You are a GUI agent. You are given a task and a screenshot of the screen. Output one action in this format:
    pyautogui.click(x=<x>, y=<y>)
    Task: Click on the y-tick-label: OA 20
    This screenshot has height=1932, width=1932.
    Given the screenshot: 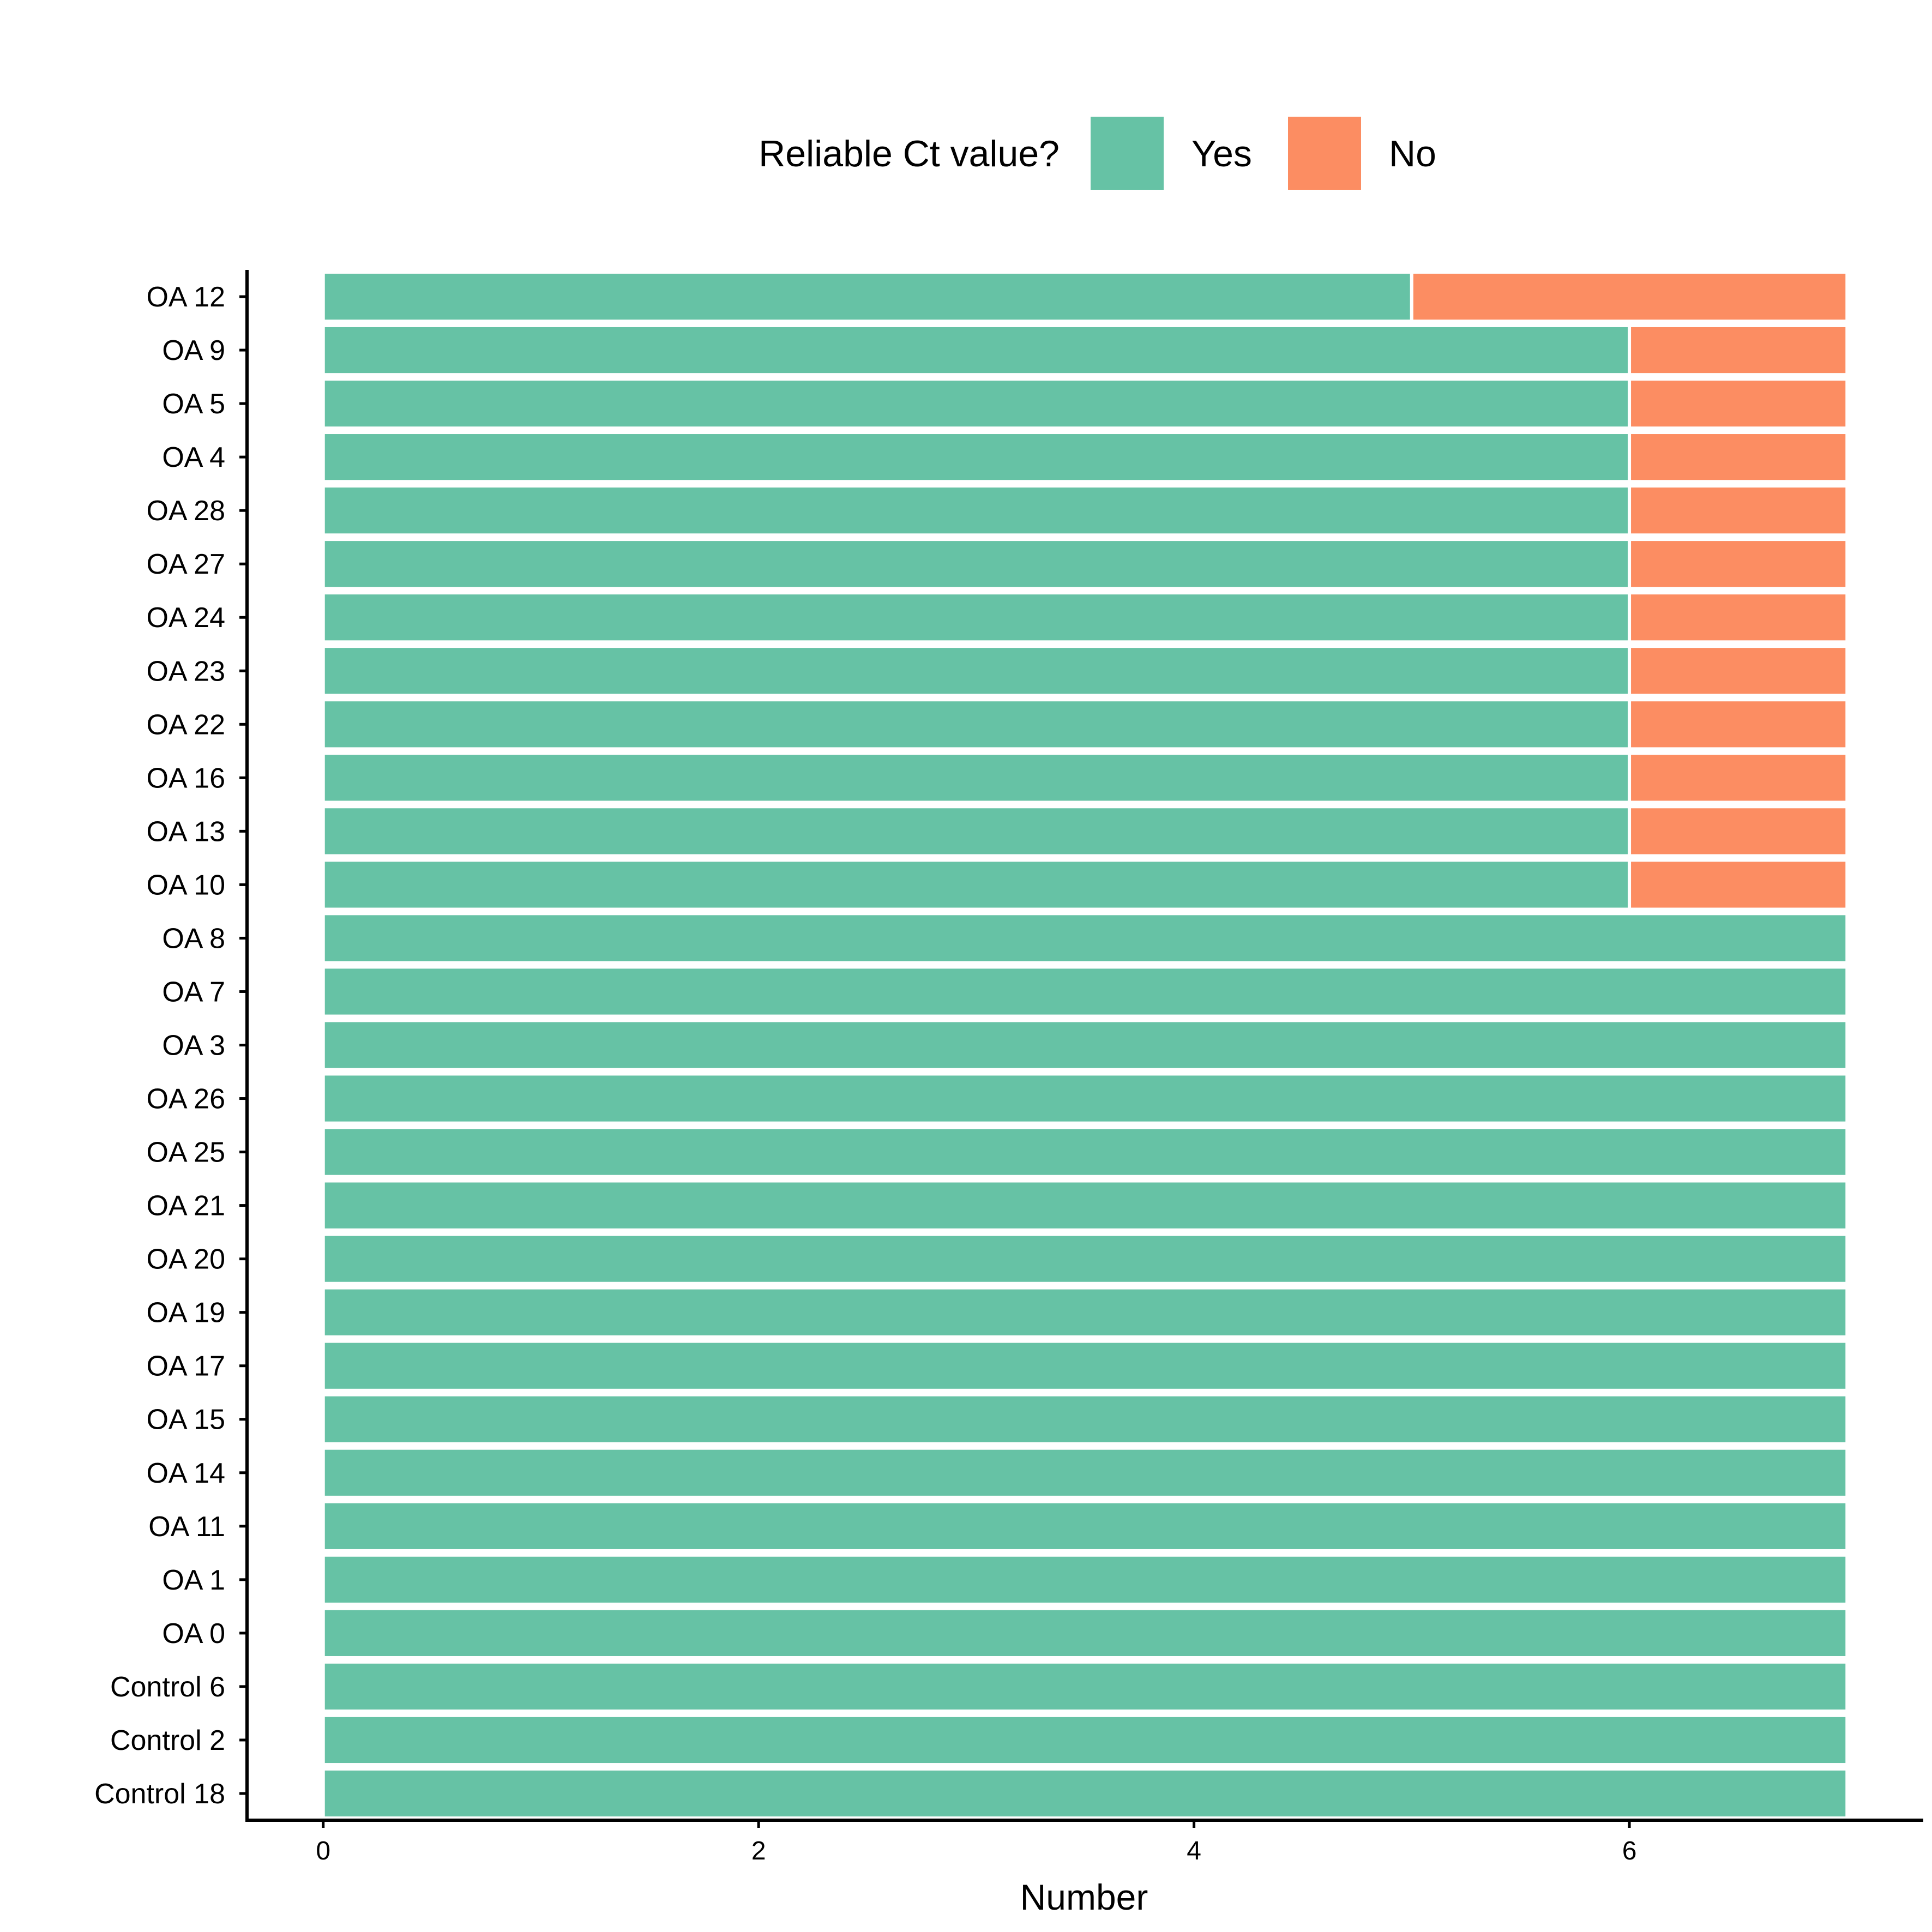 What is the action you would take?
    pyautogui.click(x=185, y=1259)
    